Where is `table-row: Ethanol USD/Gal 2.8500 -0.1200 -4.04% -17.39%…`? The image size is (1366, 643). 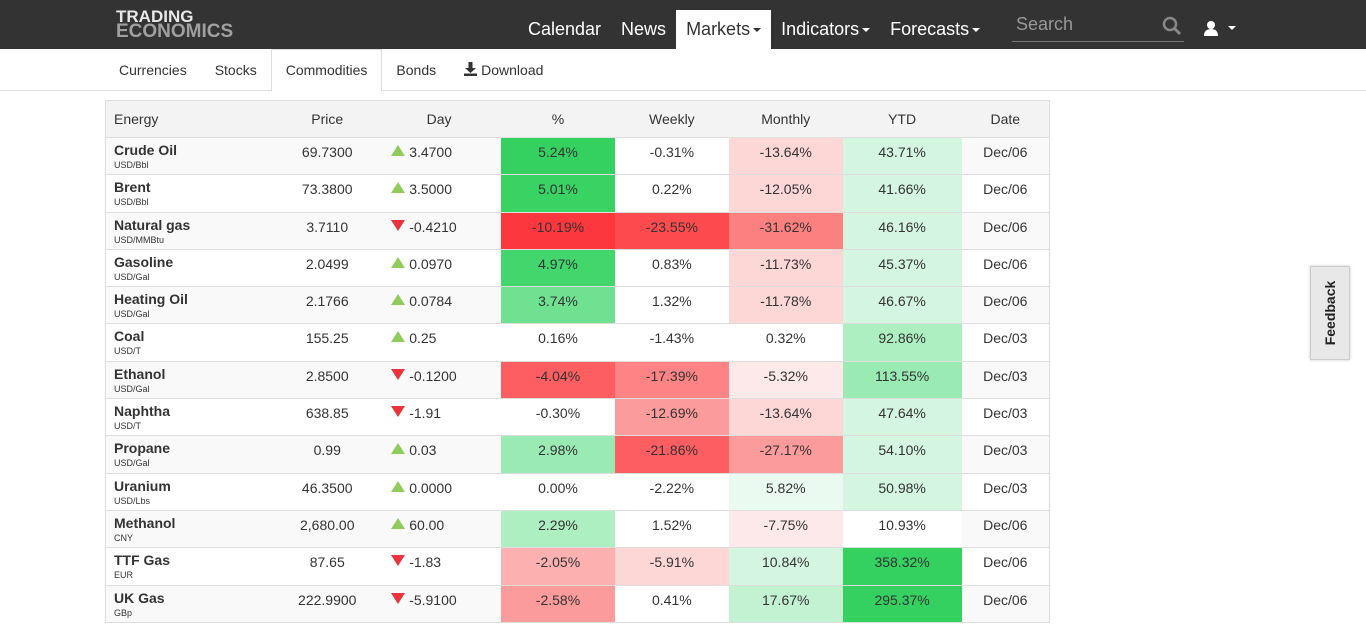 table-row: Ethanol USD/Gal 2.8500 -0.1200 -4.04% -17.39%… is located at coordinates (577, 380).